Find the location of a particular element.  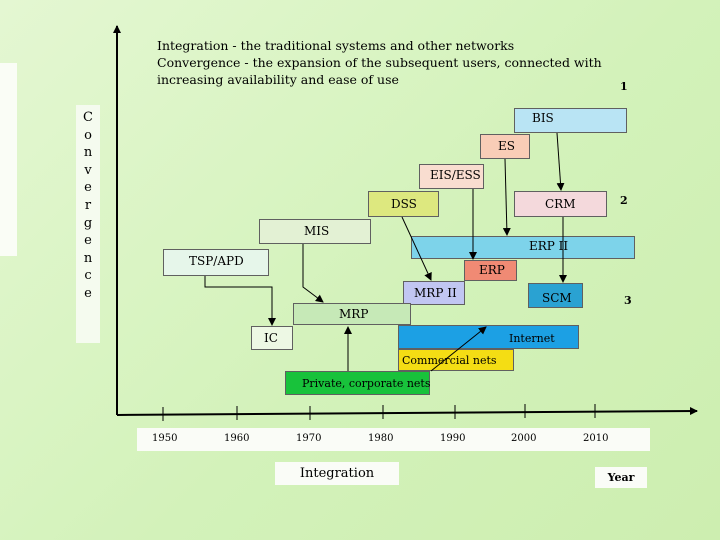

box-es-label: ES is located at coordinates (506, 146).